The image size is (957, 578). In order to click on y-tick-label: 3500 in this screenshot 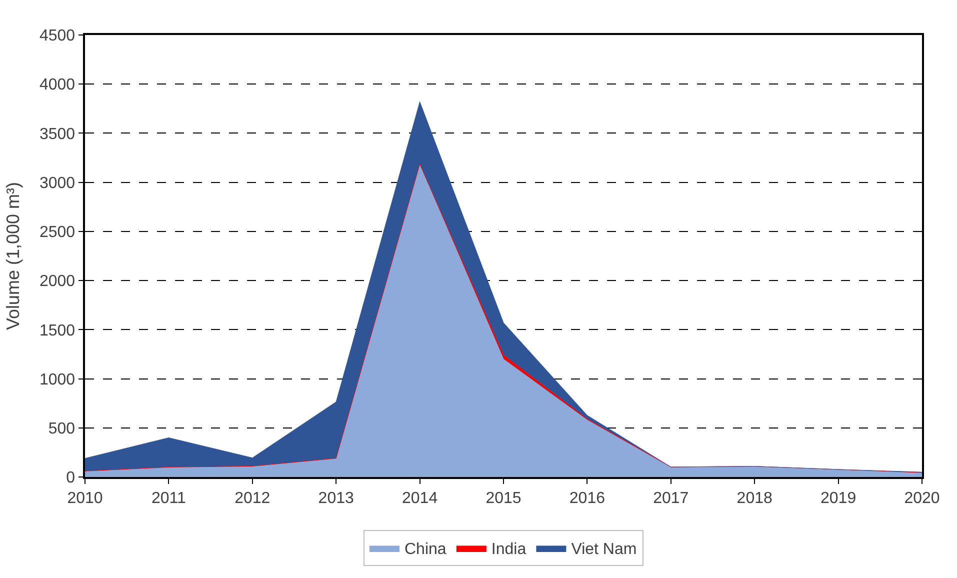, I will do `click(57, 134)`.